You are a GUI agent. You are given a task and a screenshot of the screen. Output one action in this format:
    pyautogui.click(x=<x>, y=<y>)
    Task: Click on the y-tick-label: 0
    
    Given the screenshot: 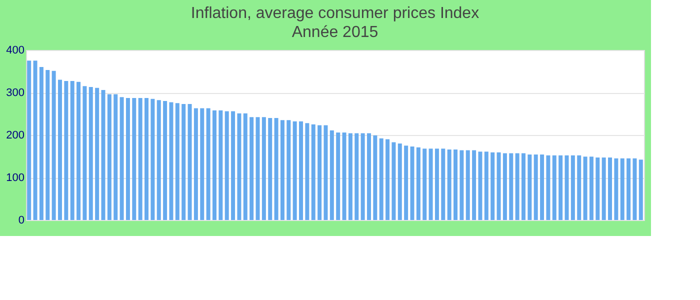 What is the action you would take?
    pyautogui.click(x=21, y=220)
    